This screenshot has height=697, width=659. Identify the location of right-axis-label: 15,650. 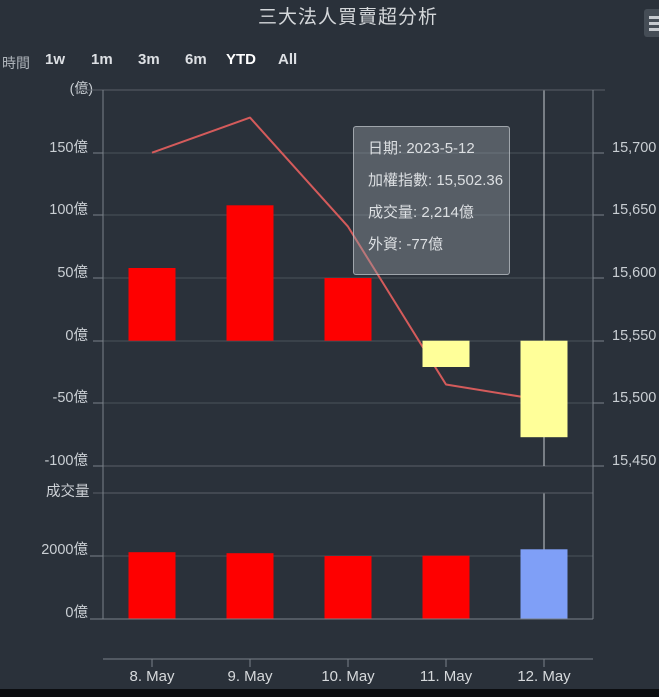
(634, 210).